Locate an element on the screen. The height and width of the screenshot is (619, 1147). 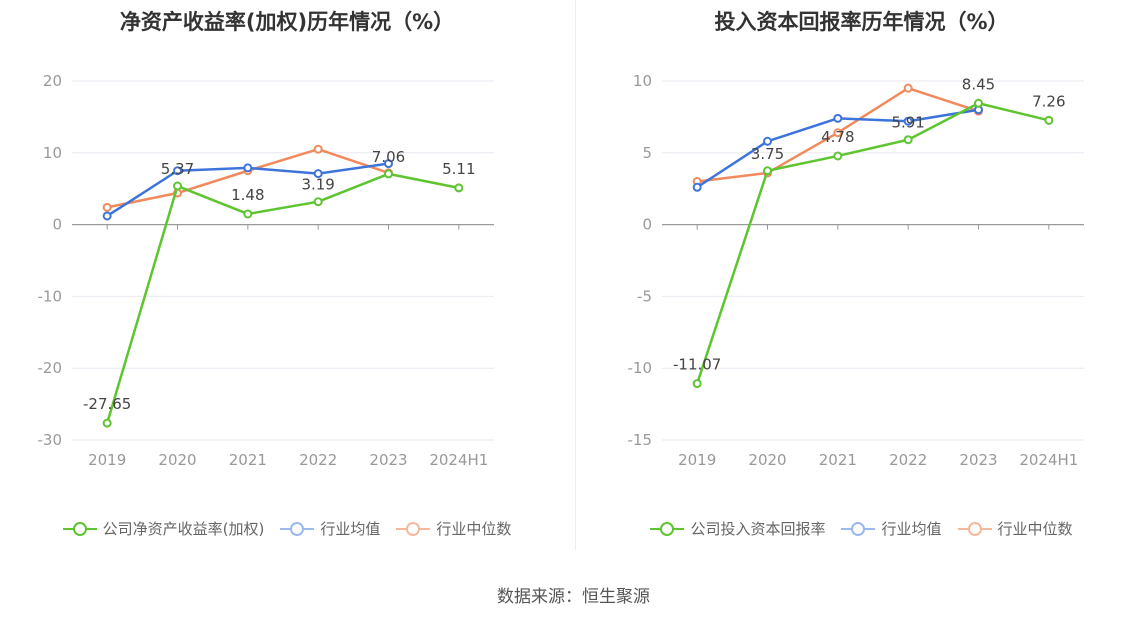
right-chart-legend: 公司投入资本回报率 行业均值 行业中位数 is located at coordinates (861, 528).